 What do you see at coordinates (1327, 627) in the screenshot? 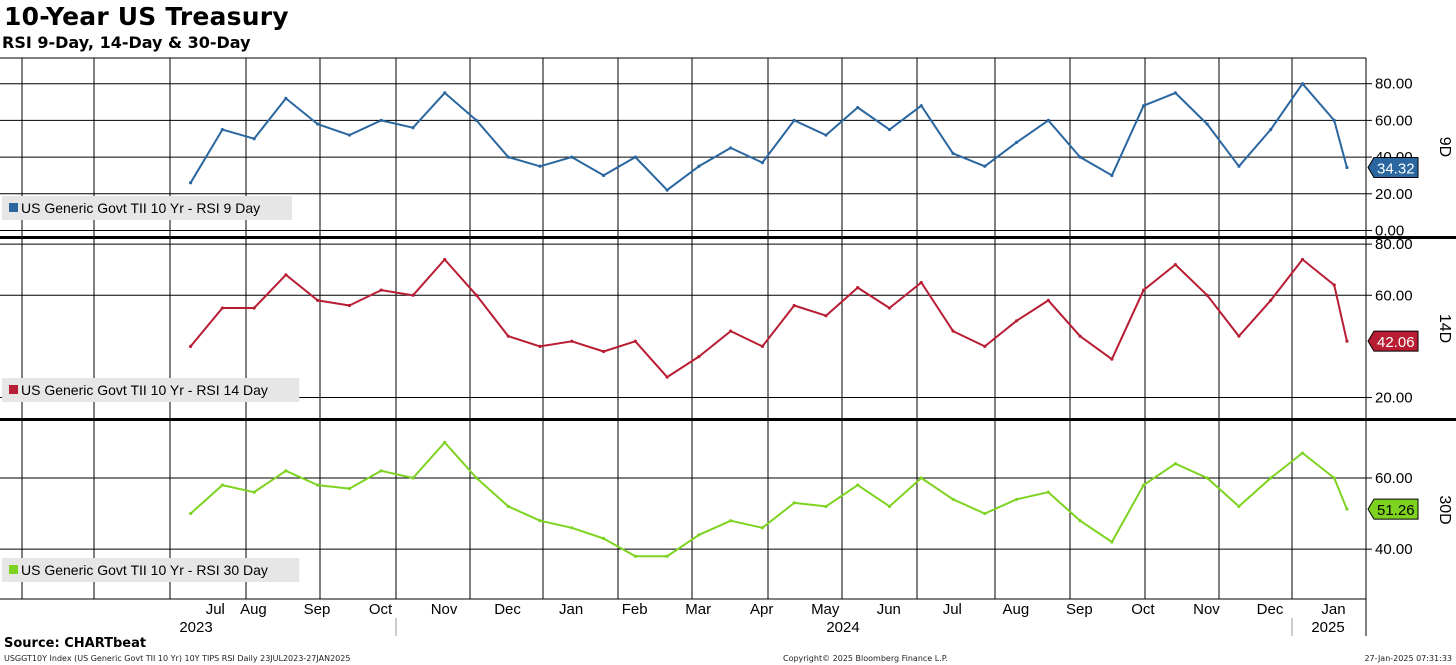
I see `x-year-label: 2025` at bounding box center [1327, 627].